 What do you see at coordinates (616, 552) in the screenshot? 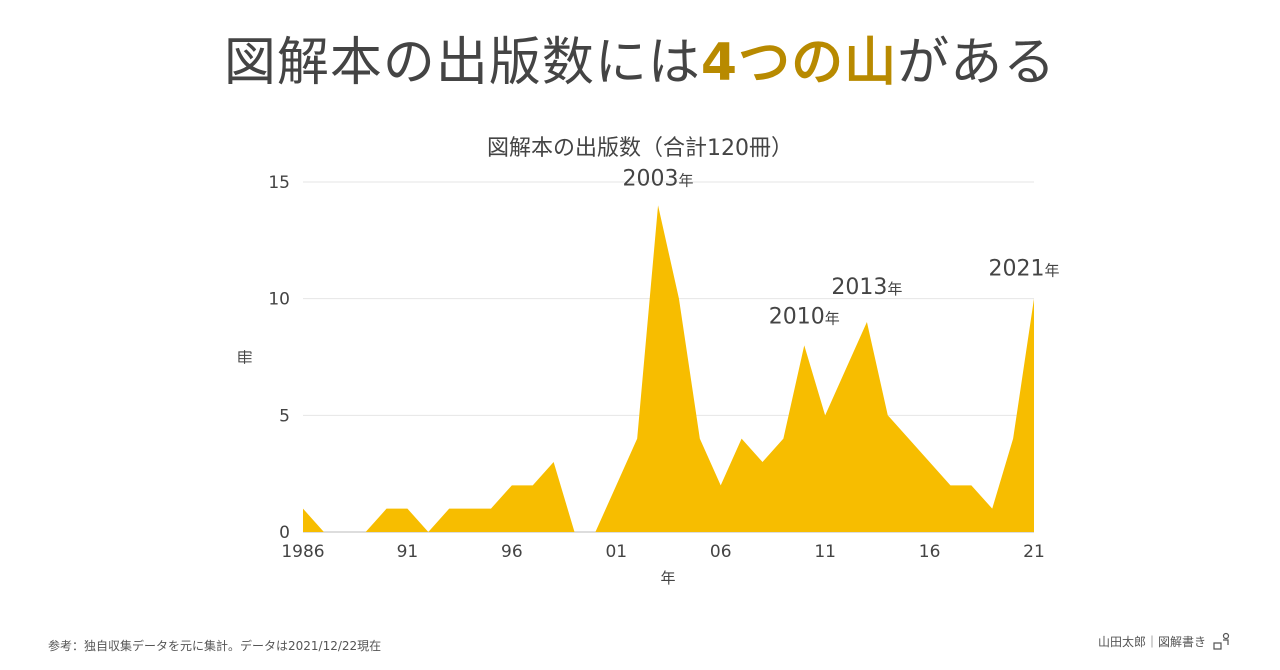
I see `x-tick-label: 01` at bounding box center [616, 552].